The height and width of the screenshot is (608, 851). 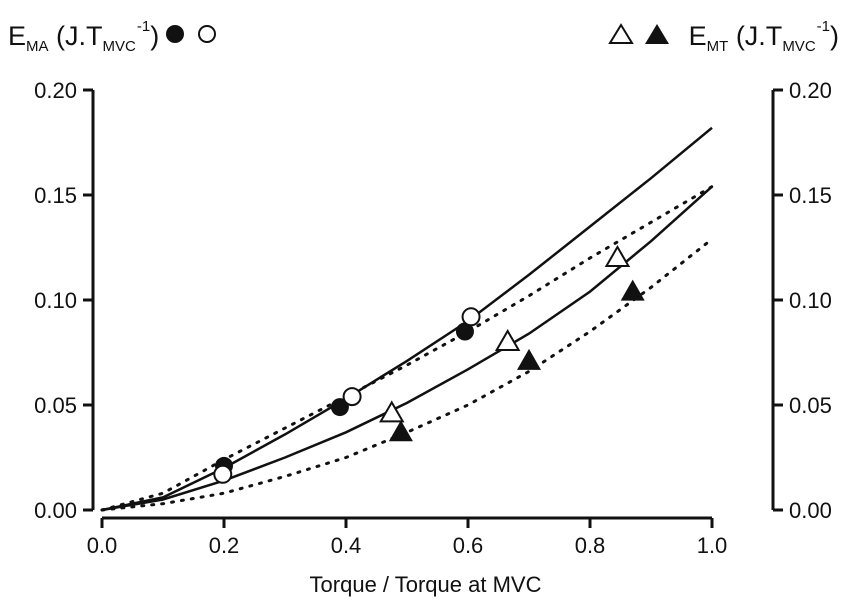 What do you see at coordinates (712, 545) in the screenshot?
I see `x-tick-label: 1.0` at bounding box center [712, 545].